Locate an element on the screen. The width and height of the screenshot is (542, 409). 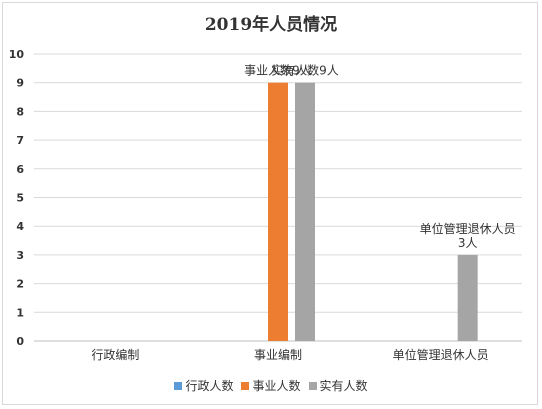
y-tick-label: 0 is located at coordinates (20, 341).